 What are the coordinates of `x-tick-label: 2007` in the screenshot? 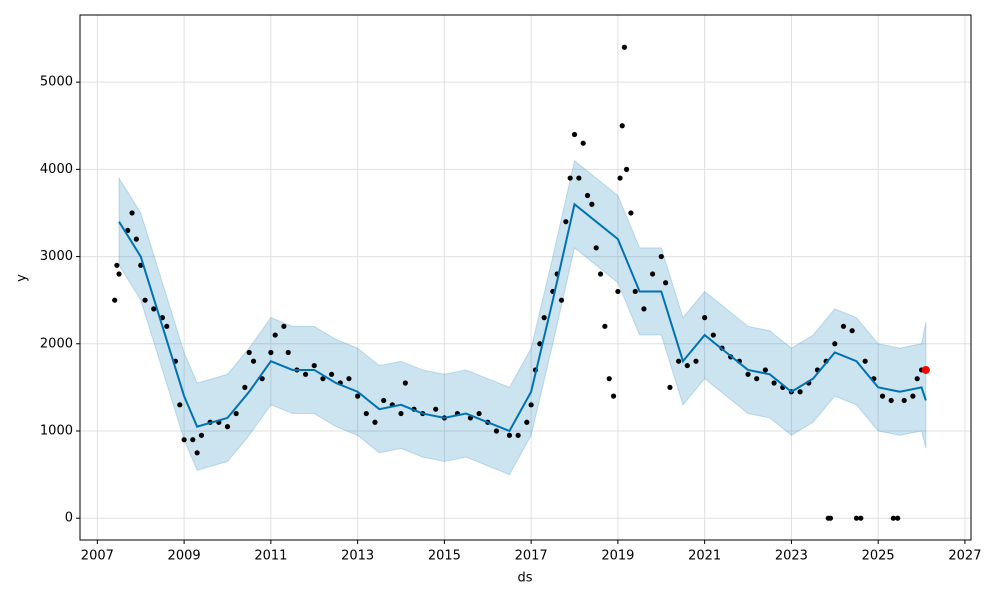 It's located at (97, 556).